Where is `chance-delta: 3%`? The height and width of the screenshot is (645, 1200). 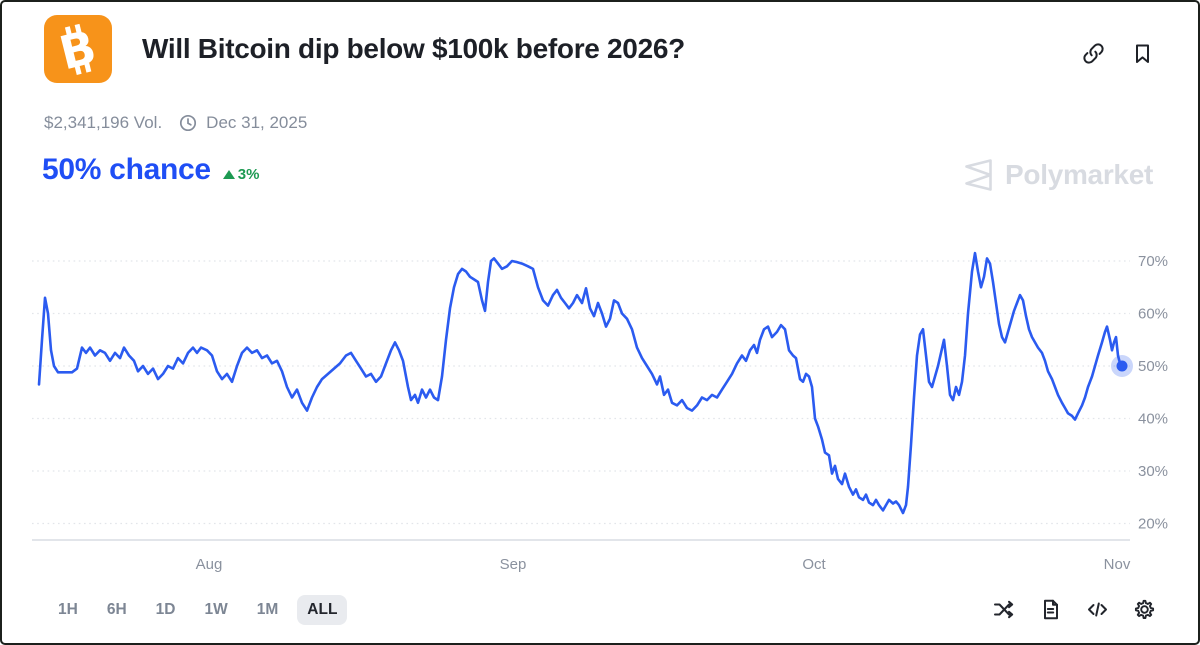 chance-delta: 3% is located at coordinates (241, 174).